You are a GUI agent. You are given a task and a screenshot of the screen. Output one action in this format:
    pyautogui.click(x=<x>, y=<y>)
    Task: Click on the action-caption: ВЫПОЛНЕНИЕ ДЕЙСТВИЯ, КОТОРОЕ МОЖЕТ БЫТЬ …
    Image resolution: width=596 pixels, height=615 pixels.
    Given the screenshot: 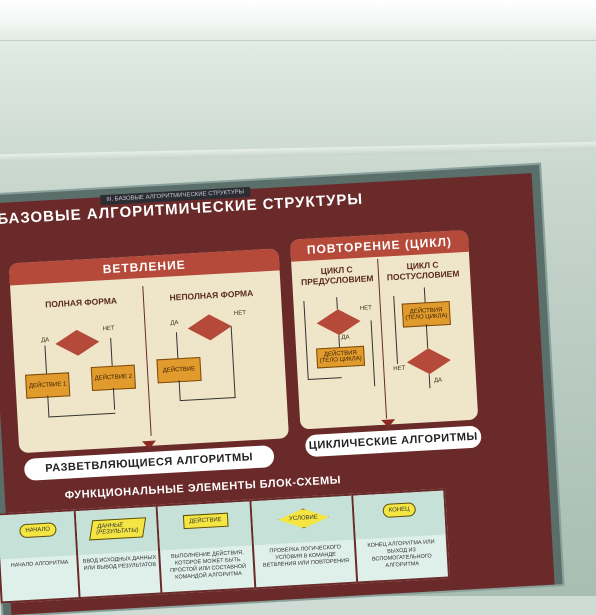 What is the action you would take?
    pyautogui.click(x=208, y=565)
    